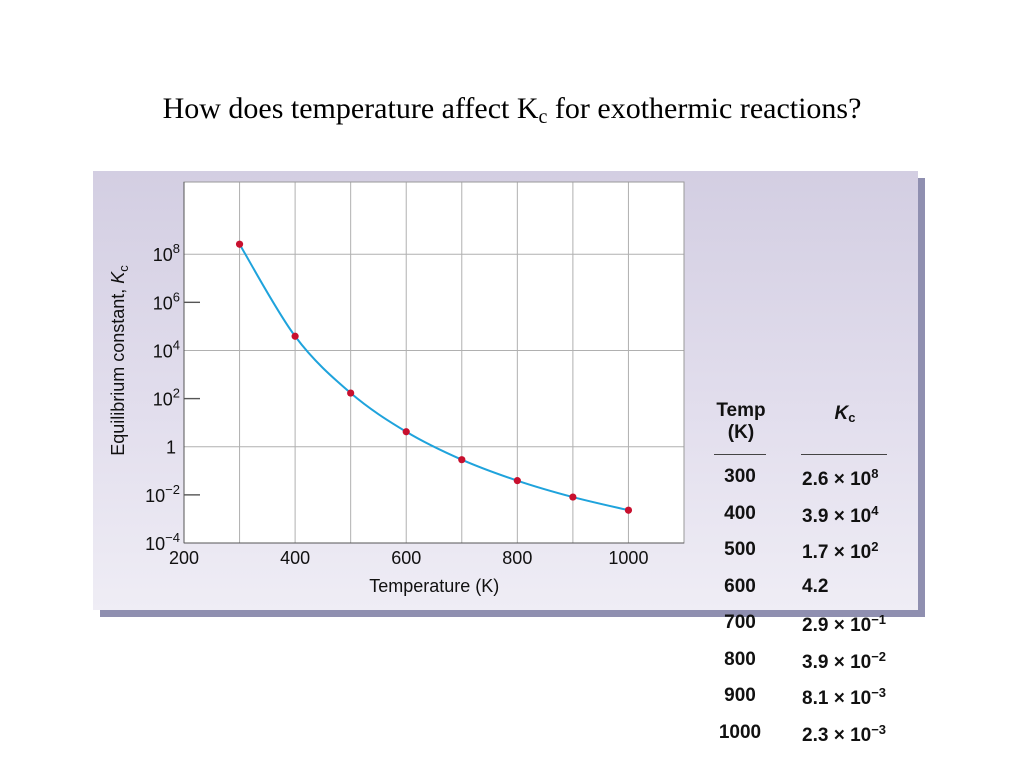 This screenshot has height=768, width=1024. What do you see at coordinates (879, 619) in the screenshot?
I see `table-cell-kc-exponent: −1` at bounding box center [879, 619].